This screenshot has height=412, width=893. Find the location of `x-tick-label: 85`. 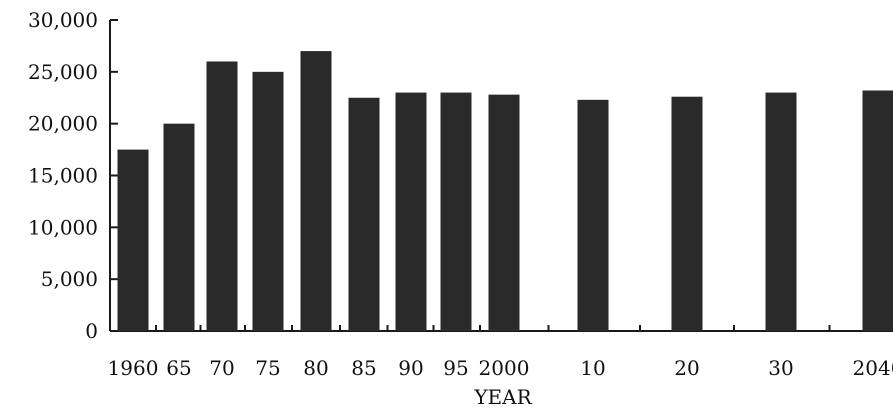

x-tick-label: 85 is located at coordinates (363, 368).